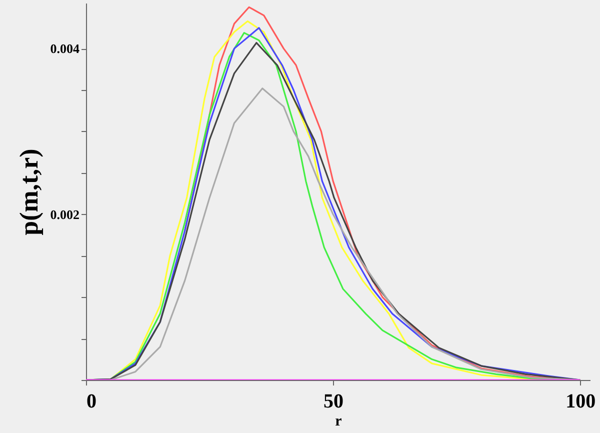 Image resolution: width=600 pixels, height=433 pixels. Describe the element at coordinates (29, 192) in the screenshot. I see `y-axis-title: p(m,t,r)` at that location.